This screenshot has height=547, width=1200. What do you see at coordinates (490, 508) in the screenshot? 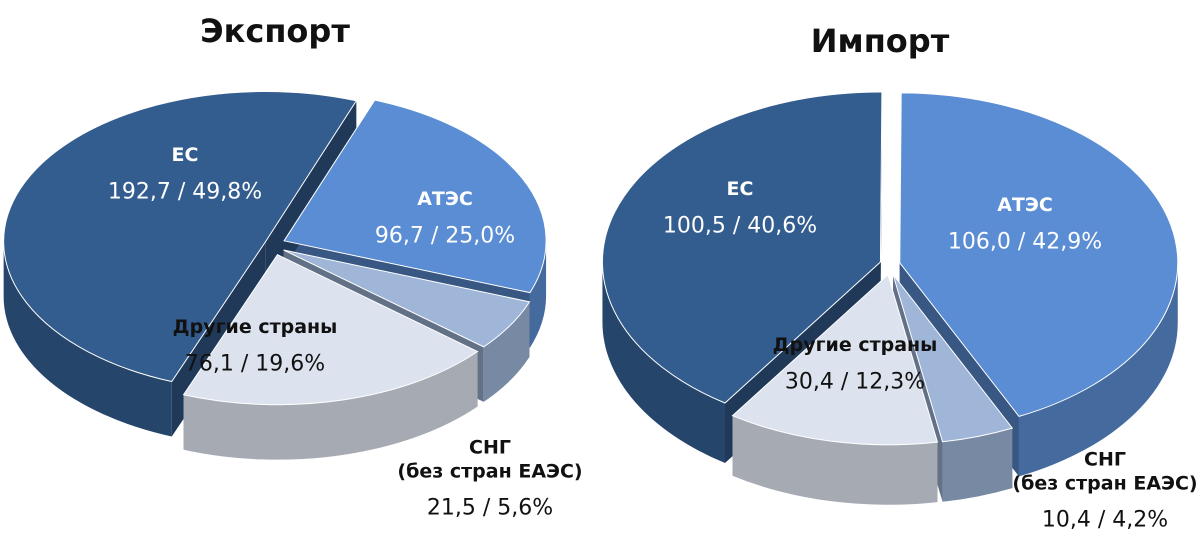
I see `value-label: 21,5 / 5,6%` at bounding box center [490, 508].